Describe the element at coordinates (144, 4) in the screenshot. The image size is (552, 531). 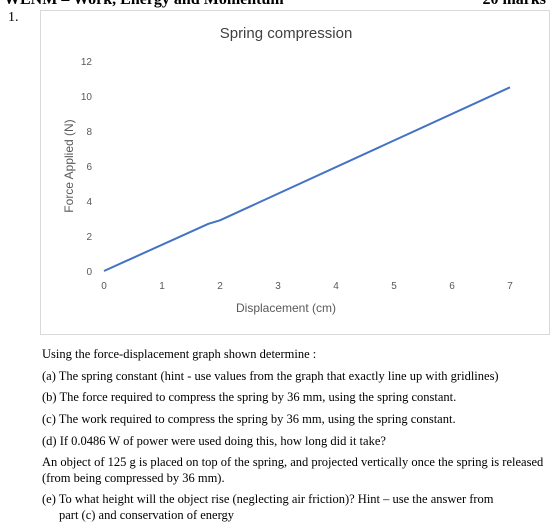
I see `page-header: WENM – Work, Energy and Momentum` at that location.